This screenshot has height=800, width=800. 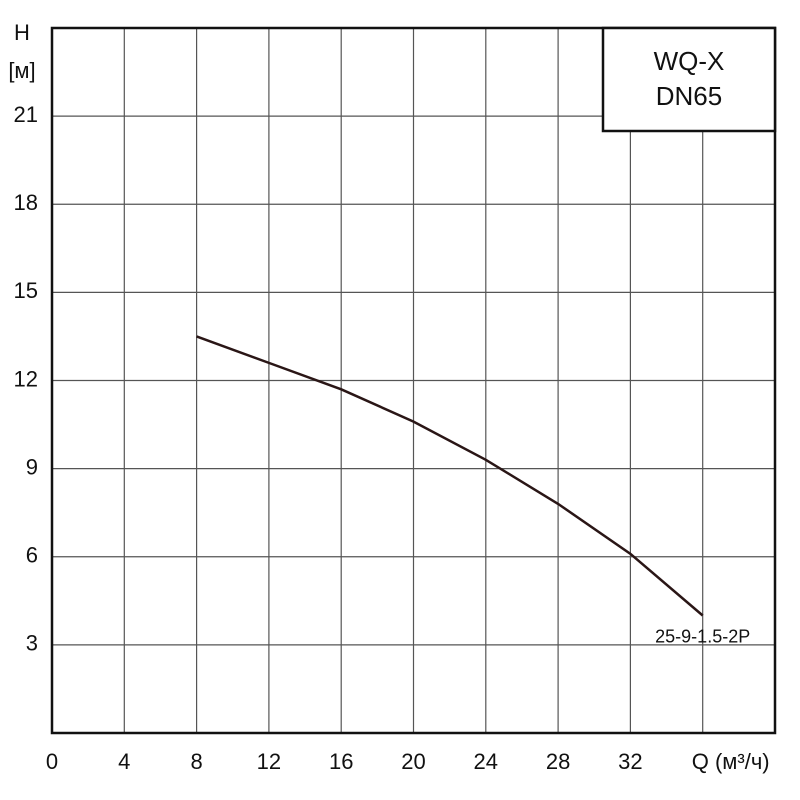 What do you see at coordinates (32, 466) in the screenshot?
I see `y-tick-label: 9` at bounding box center [32, 466].